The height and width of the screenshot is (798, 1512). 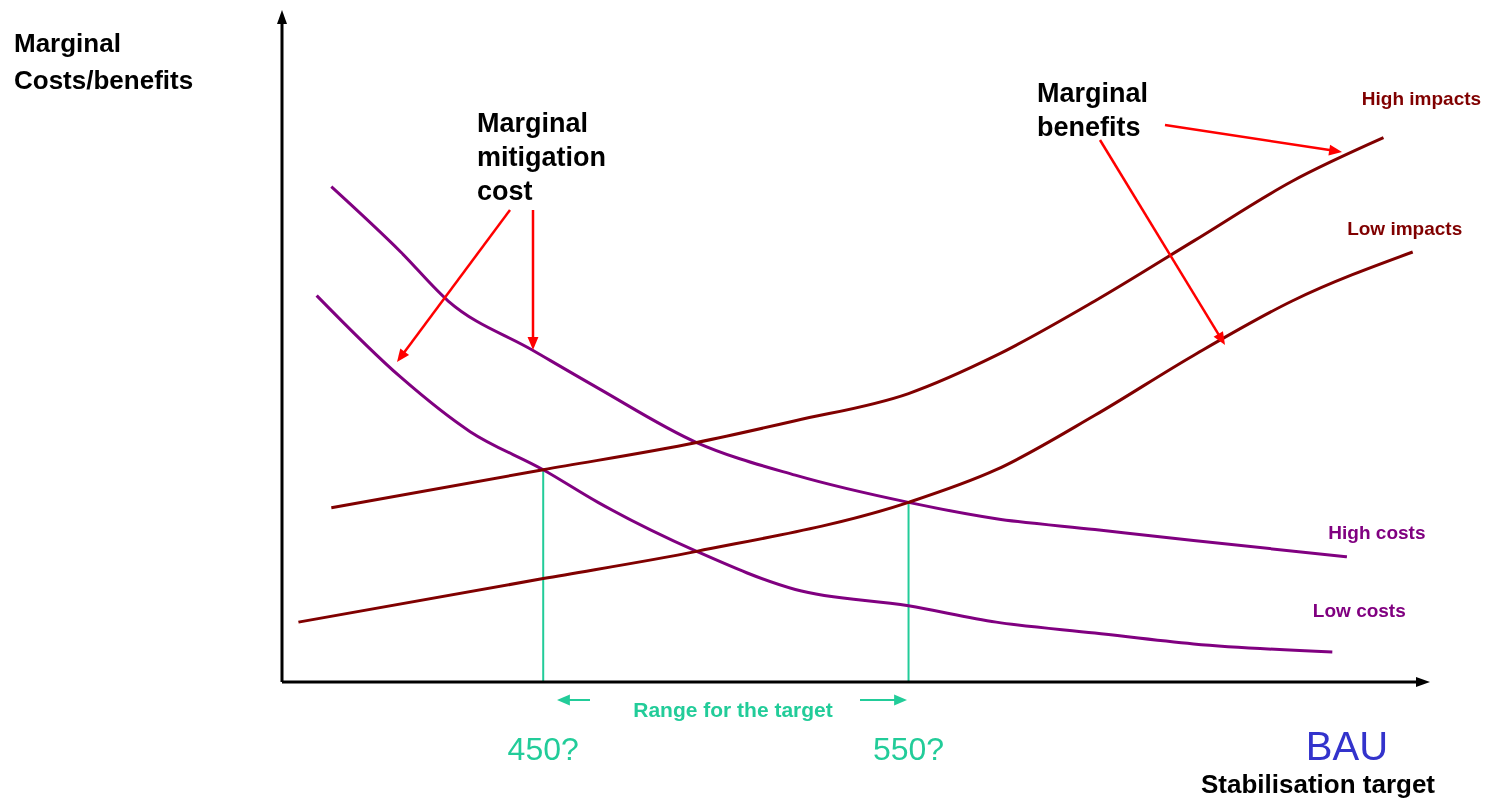 I want to click on annotation: Marginal benefits, so click(x=1093, y=110).